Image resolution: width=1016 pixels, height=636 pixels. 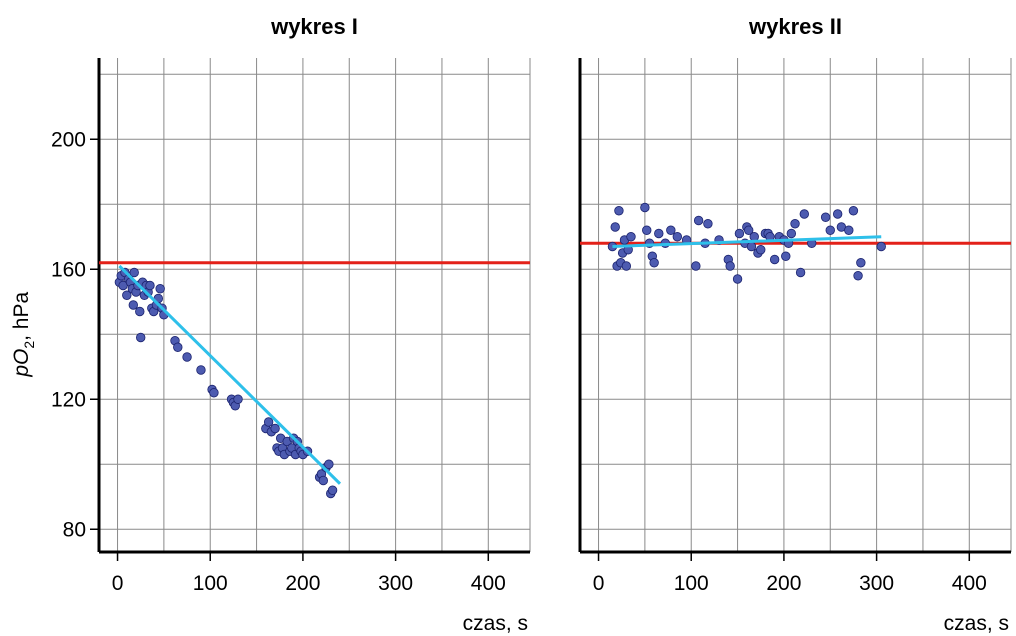 What do you see at coordinates (23, 335) in the screenshot?
I see `y-axis-label: pO2, hPa` at bounding box center [23, 335].